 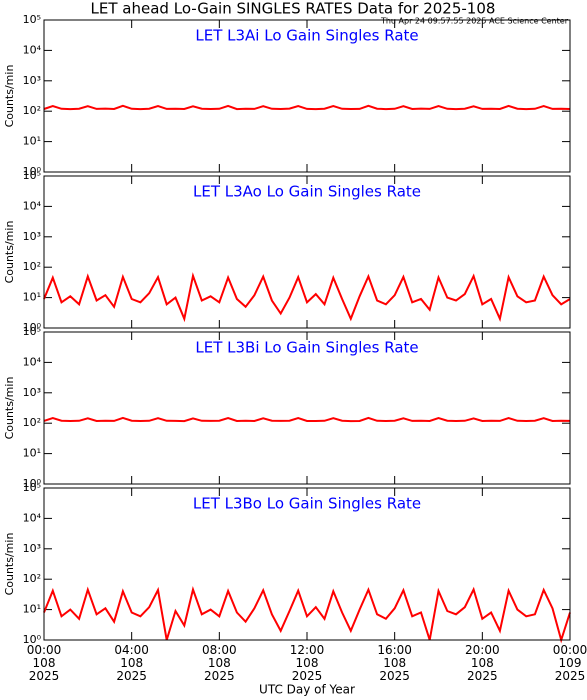 I want to click on panel-title: LET L3Bi Lo Gain Singles Rate, so click(x=306, y=348).